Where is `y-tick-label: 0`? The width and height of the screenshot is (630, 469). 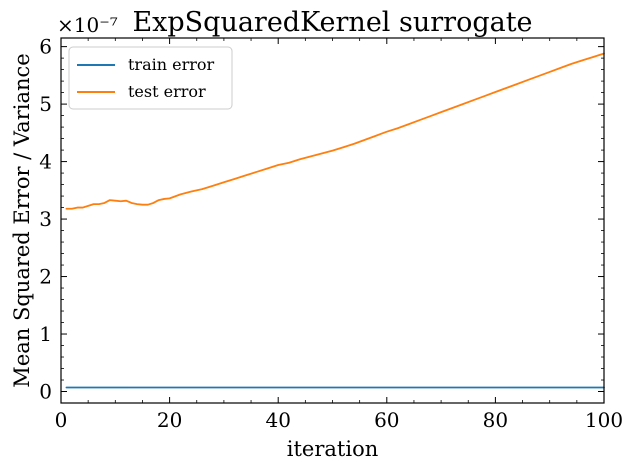 y-tick-label: 0 is located at coordinates (45, 392).